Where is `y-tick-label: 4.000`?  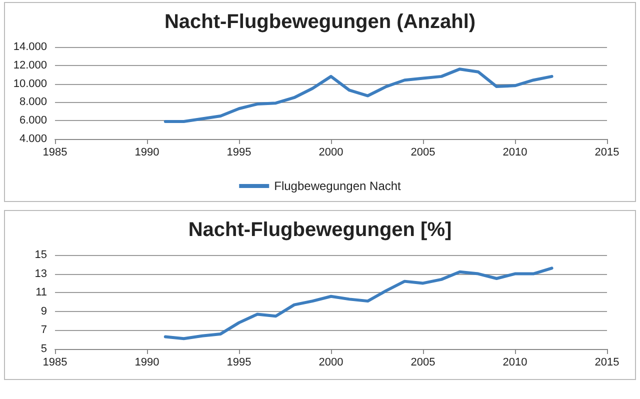
y-tick-label: 4.000 is located at coordinates (33, 139).